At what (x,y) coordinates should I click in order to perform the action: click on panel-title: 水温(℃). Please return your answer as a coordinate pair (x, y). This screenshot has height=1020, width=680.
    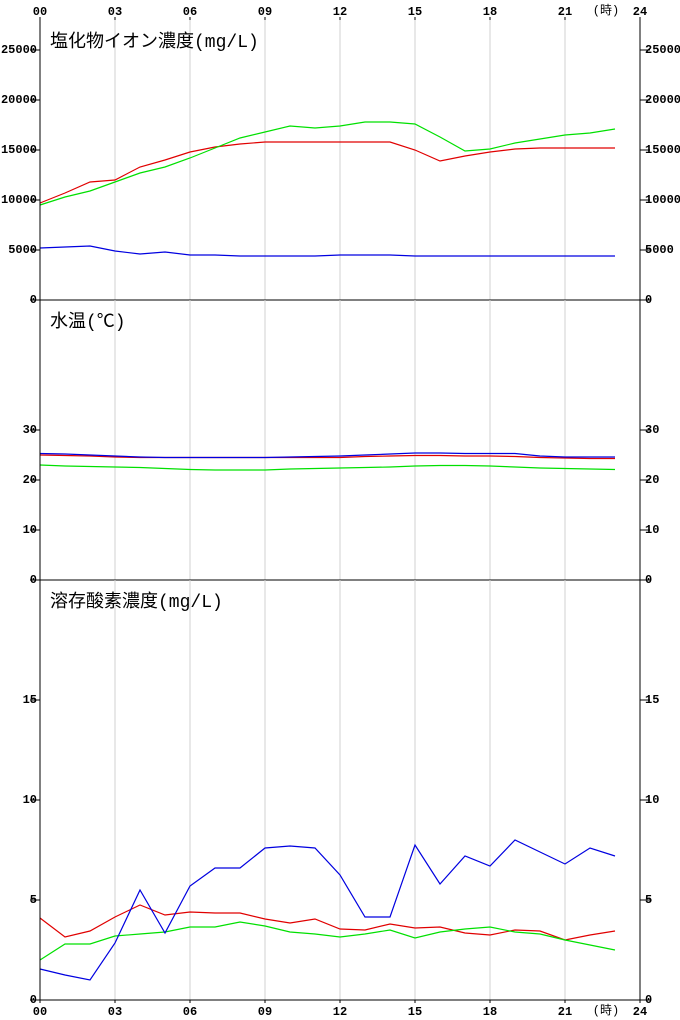
    Looking at the image, I should click on (88, 322).